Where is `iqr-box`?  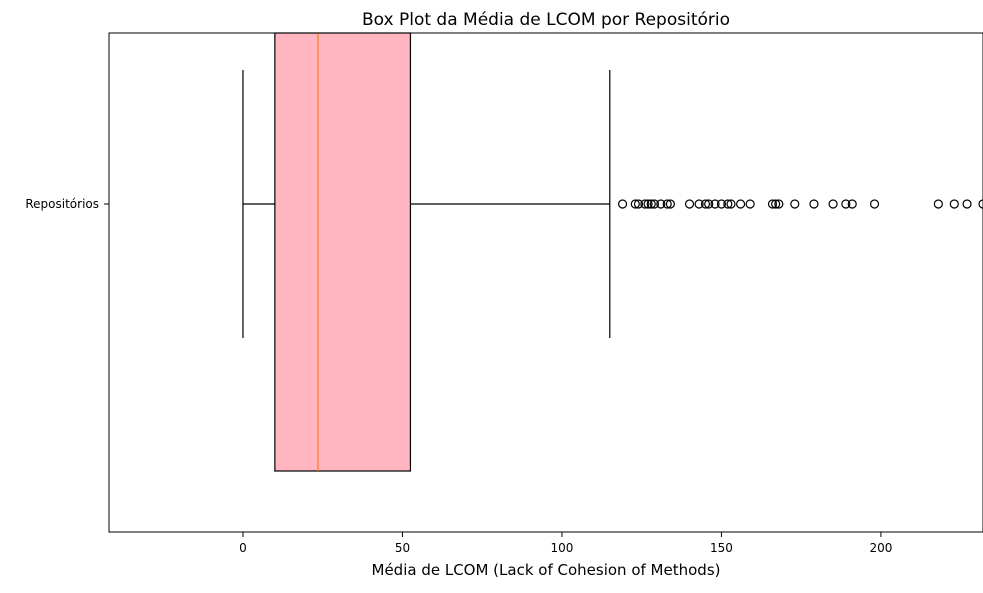
iqr-box is located at coordinates (343, 252).